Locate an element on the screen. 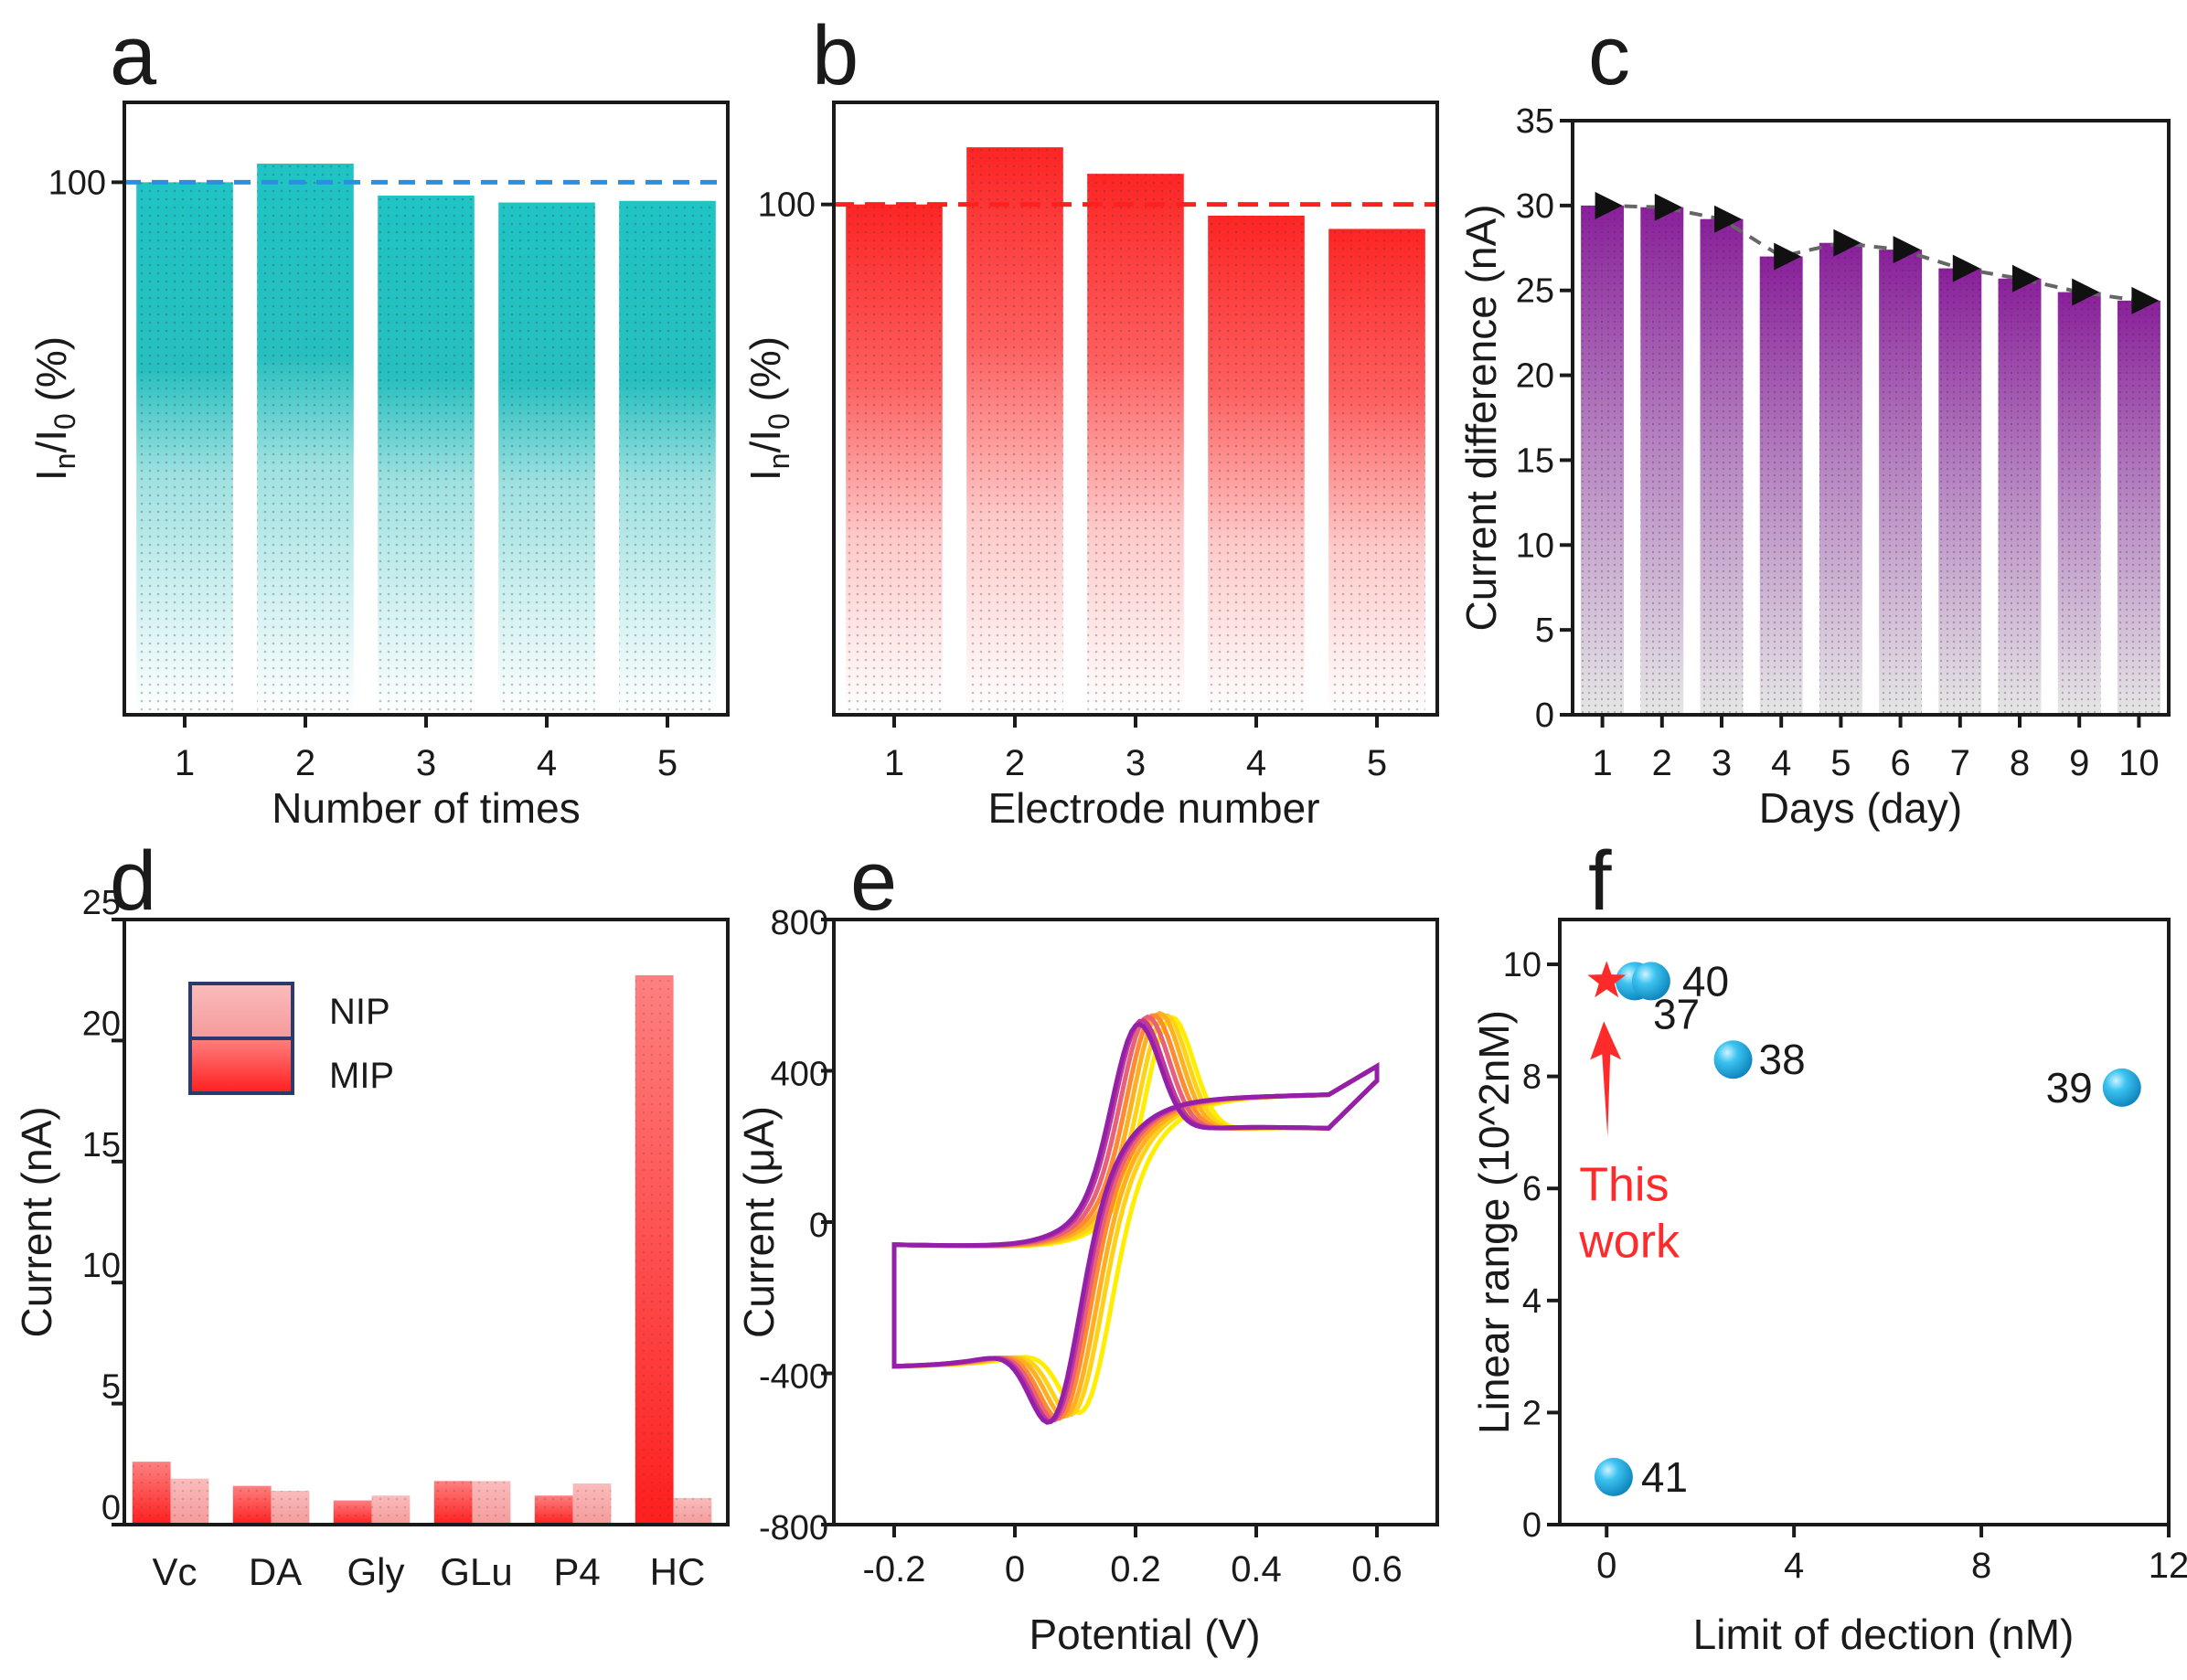 The width and height of the screenshot is (2187, 1680). x-axis-title: Limit of dection (nM) is located at coordinates (1884, 1635).